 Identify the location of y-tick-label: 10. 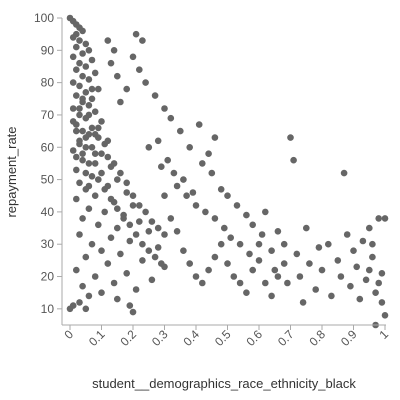
(48, 309).